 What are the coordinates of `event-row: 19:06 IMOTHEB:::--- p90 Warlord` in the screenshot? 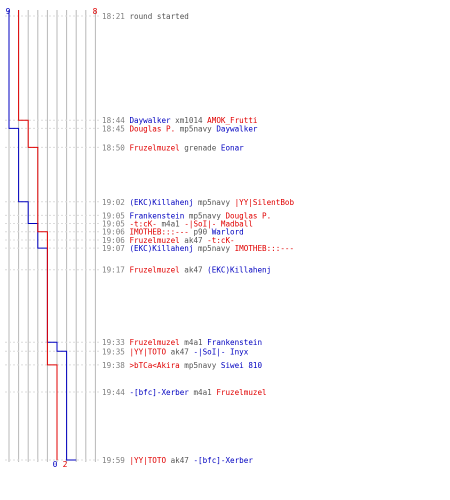 It's located at (173, 232).